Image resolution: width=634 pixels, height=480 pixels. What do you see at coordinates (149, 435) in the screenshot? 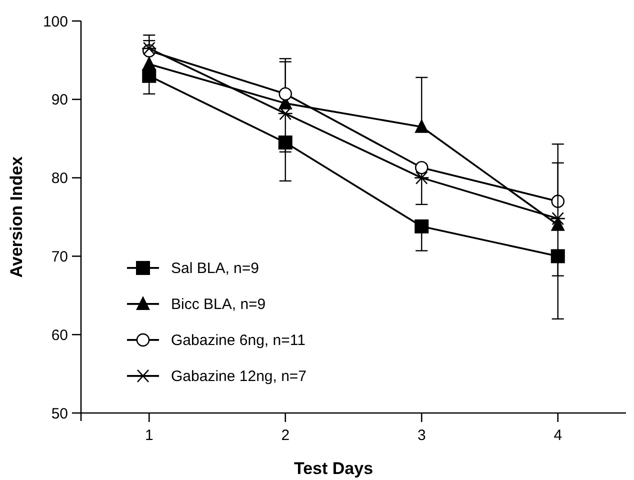
I see `x-tick-label: 1` at bounding box center [149, 435].